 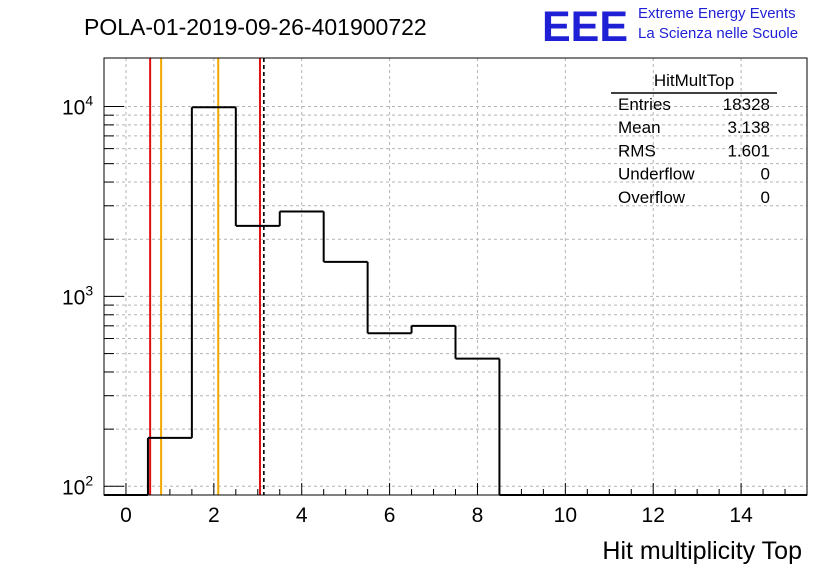 I want to click on x-tick-label: 10, so click(x=565, y=515).